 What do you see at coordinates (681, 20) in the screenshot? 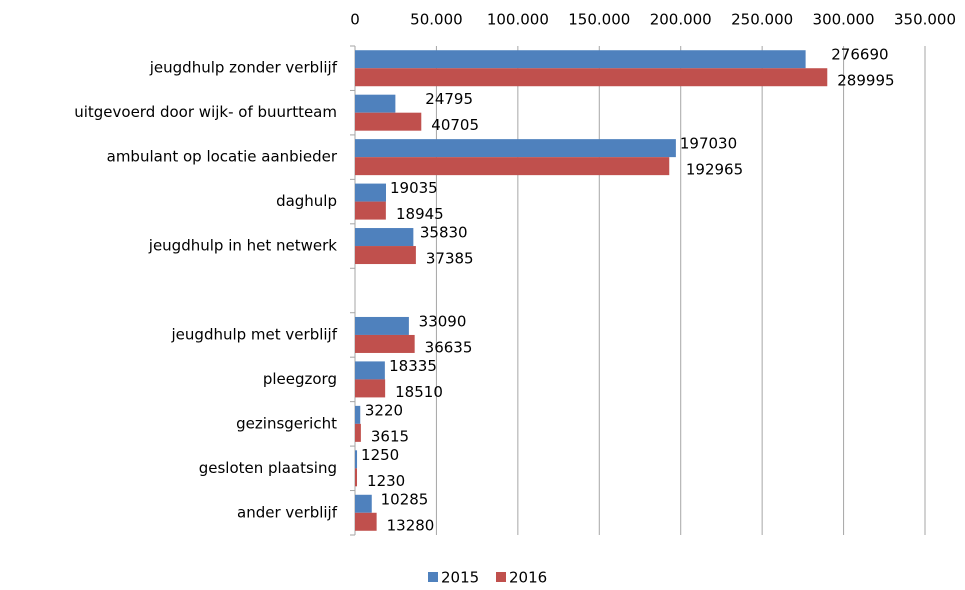
I see `x-tick-label: 200.000` at bounding box center [681, 20].